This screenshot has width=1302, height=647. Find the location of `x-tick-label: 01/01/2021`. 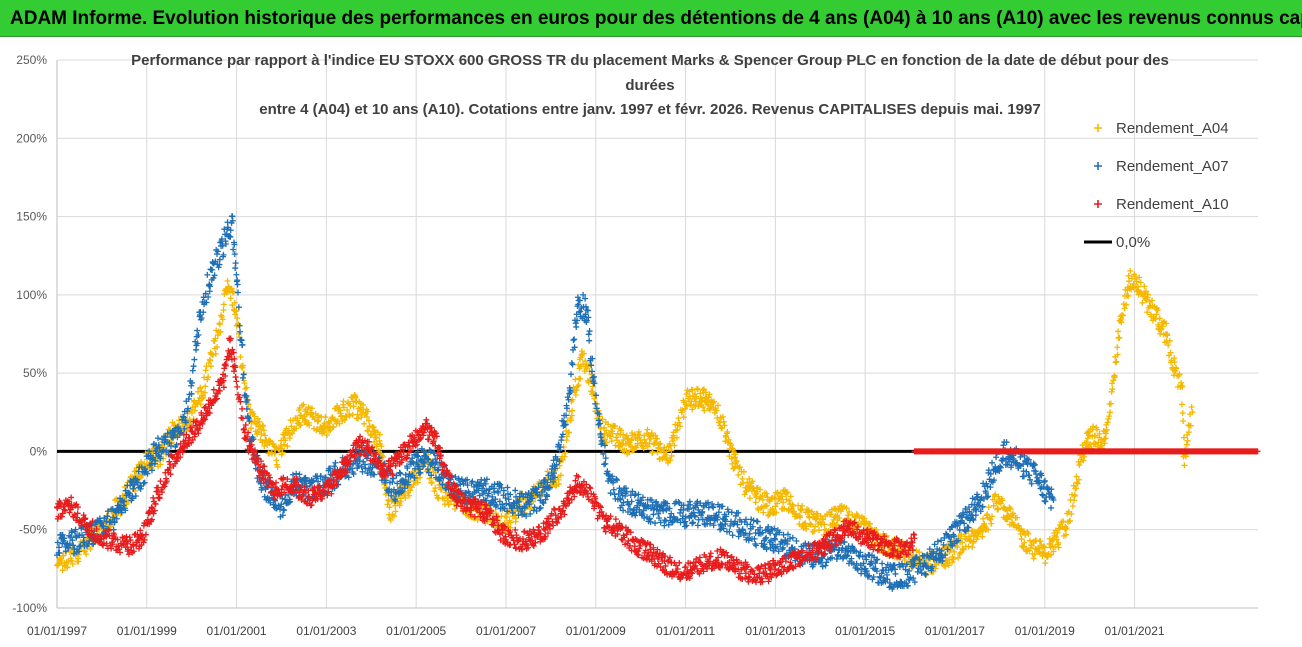

x-tick-label: 01/01/2021 is located at coordinates (1135, 631).